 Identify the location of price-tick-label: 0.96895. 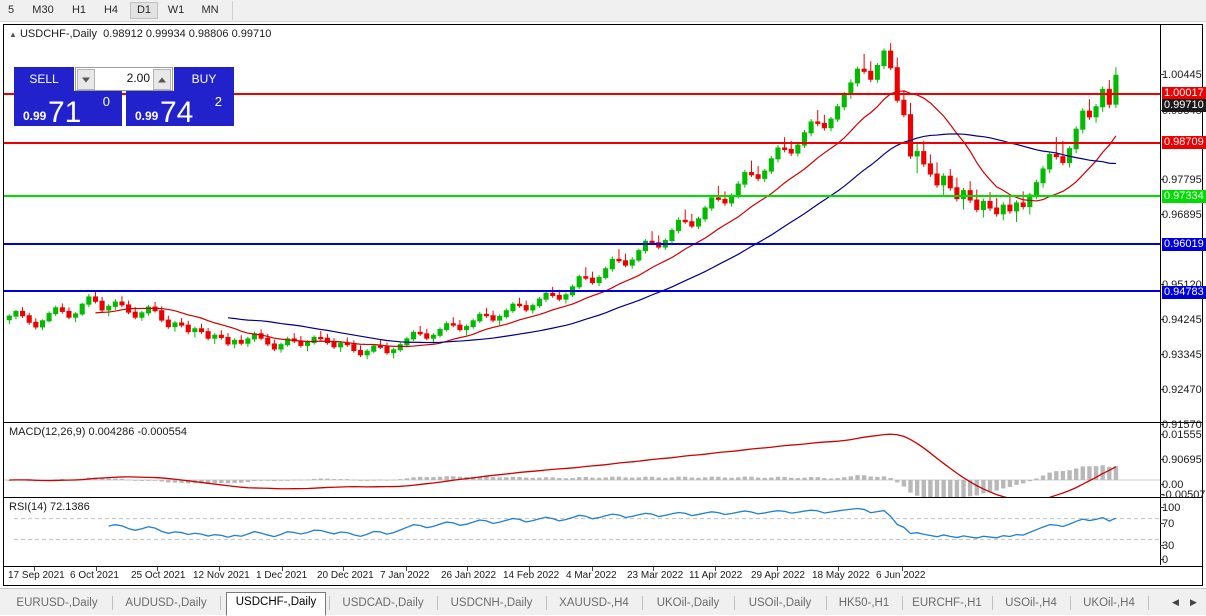
(1182, 215).